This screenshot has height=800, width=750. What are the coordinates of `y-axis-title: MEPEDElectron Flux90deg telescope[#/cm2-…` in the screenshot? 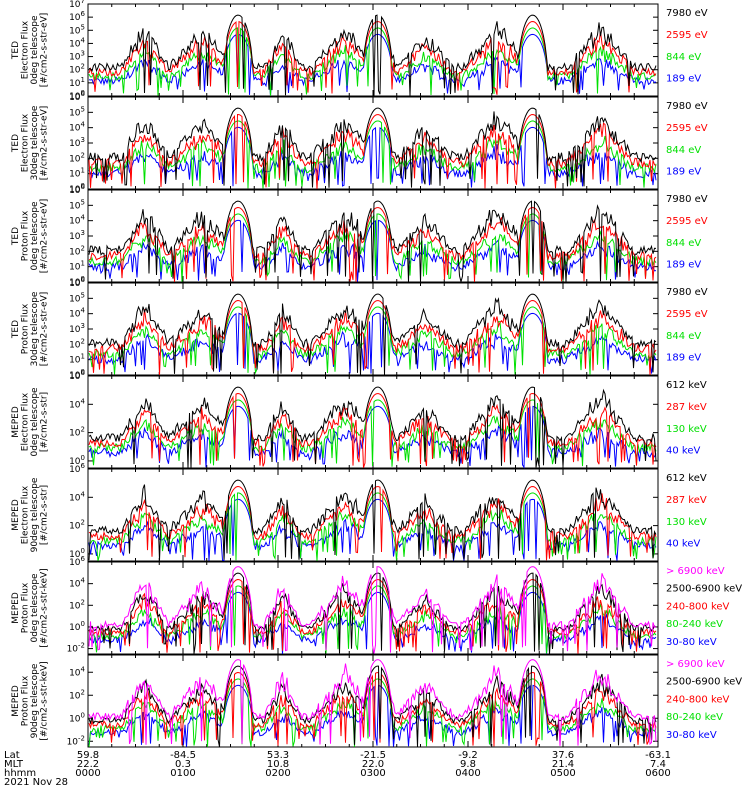 It's located at (30, 514).